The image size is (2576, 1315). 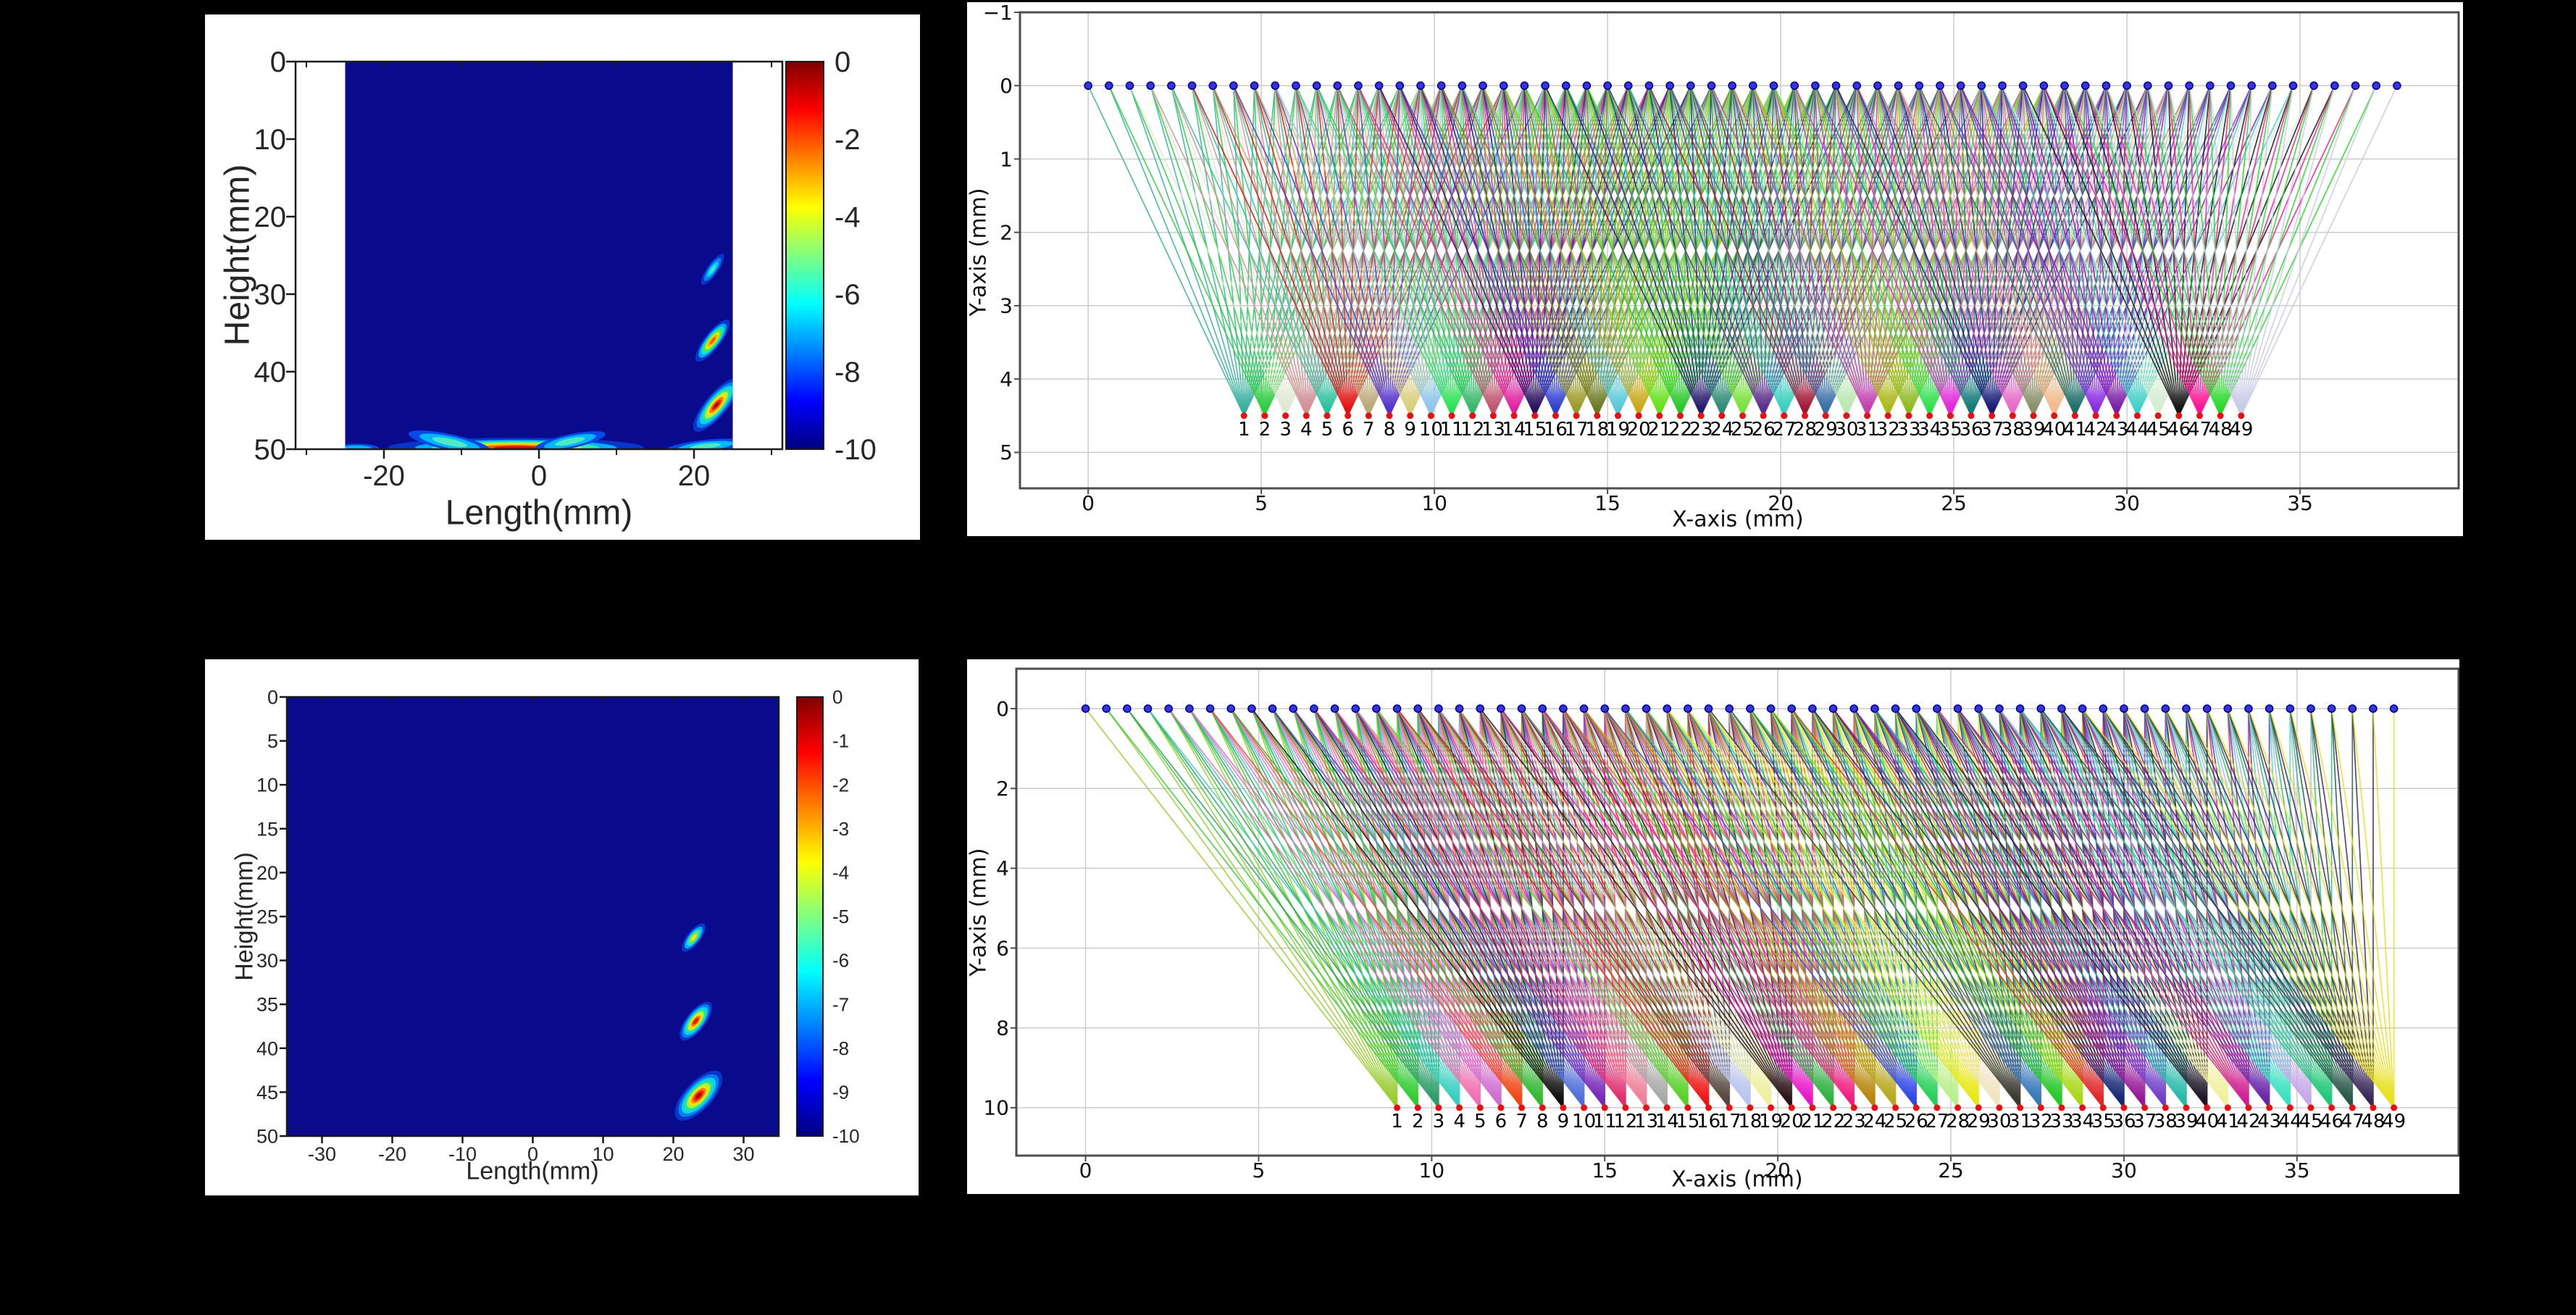 I want to click on focus-number-label: 41, so click(x=2075, y=430).